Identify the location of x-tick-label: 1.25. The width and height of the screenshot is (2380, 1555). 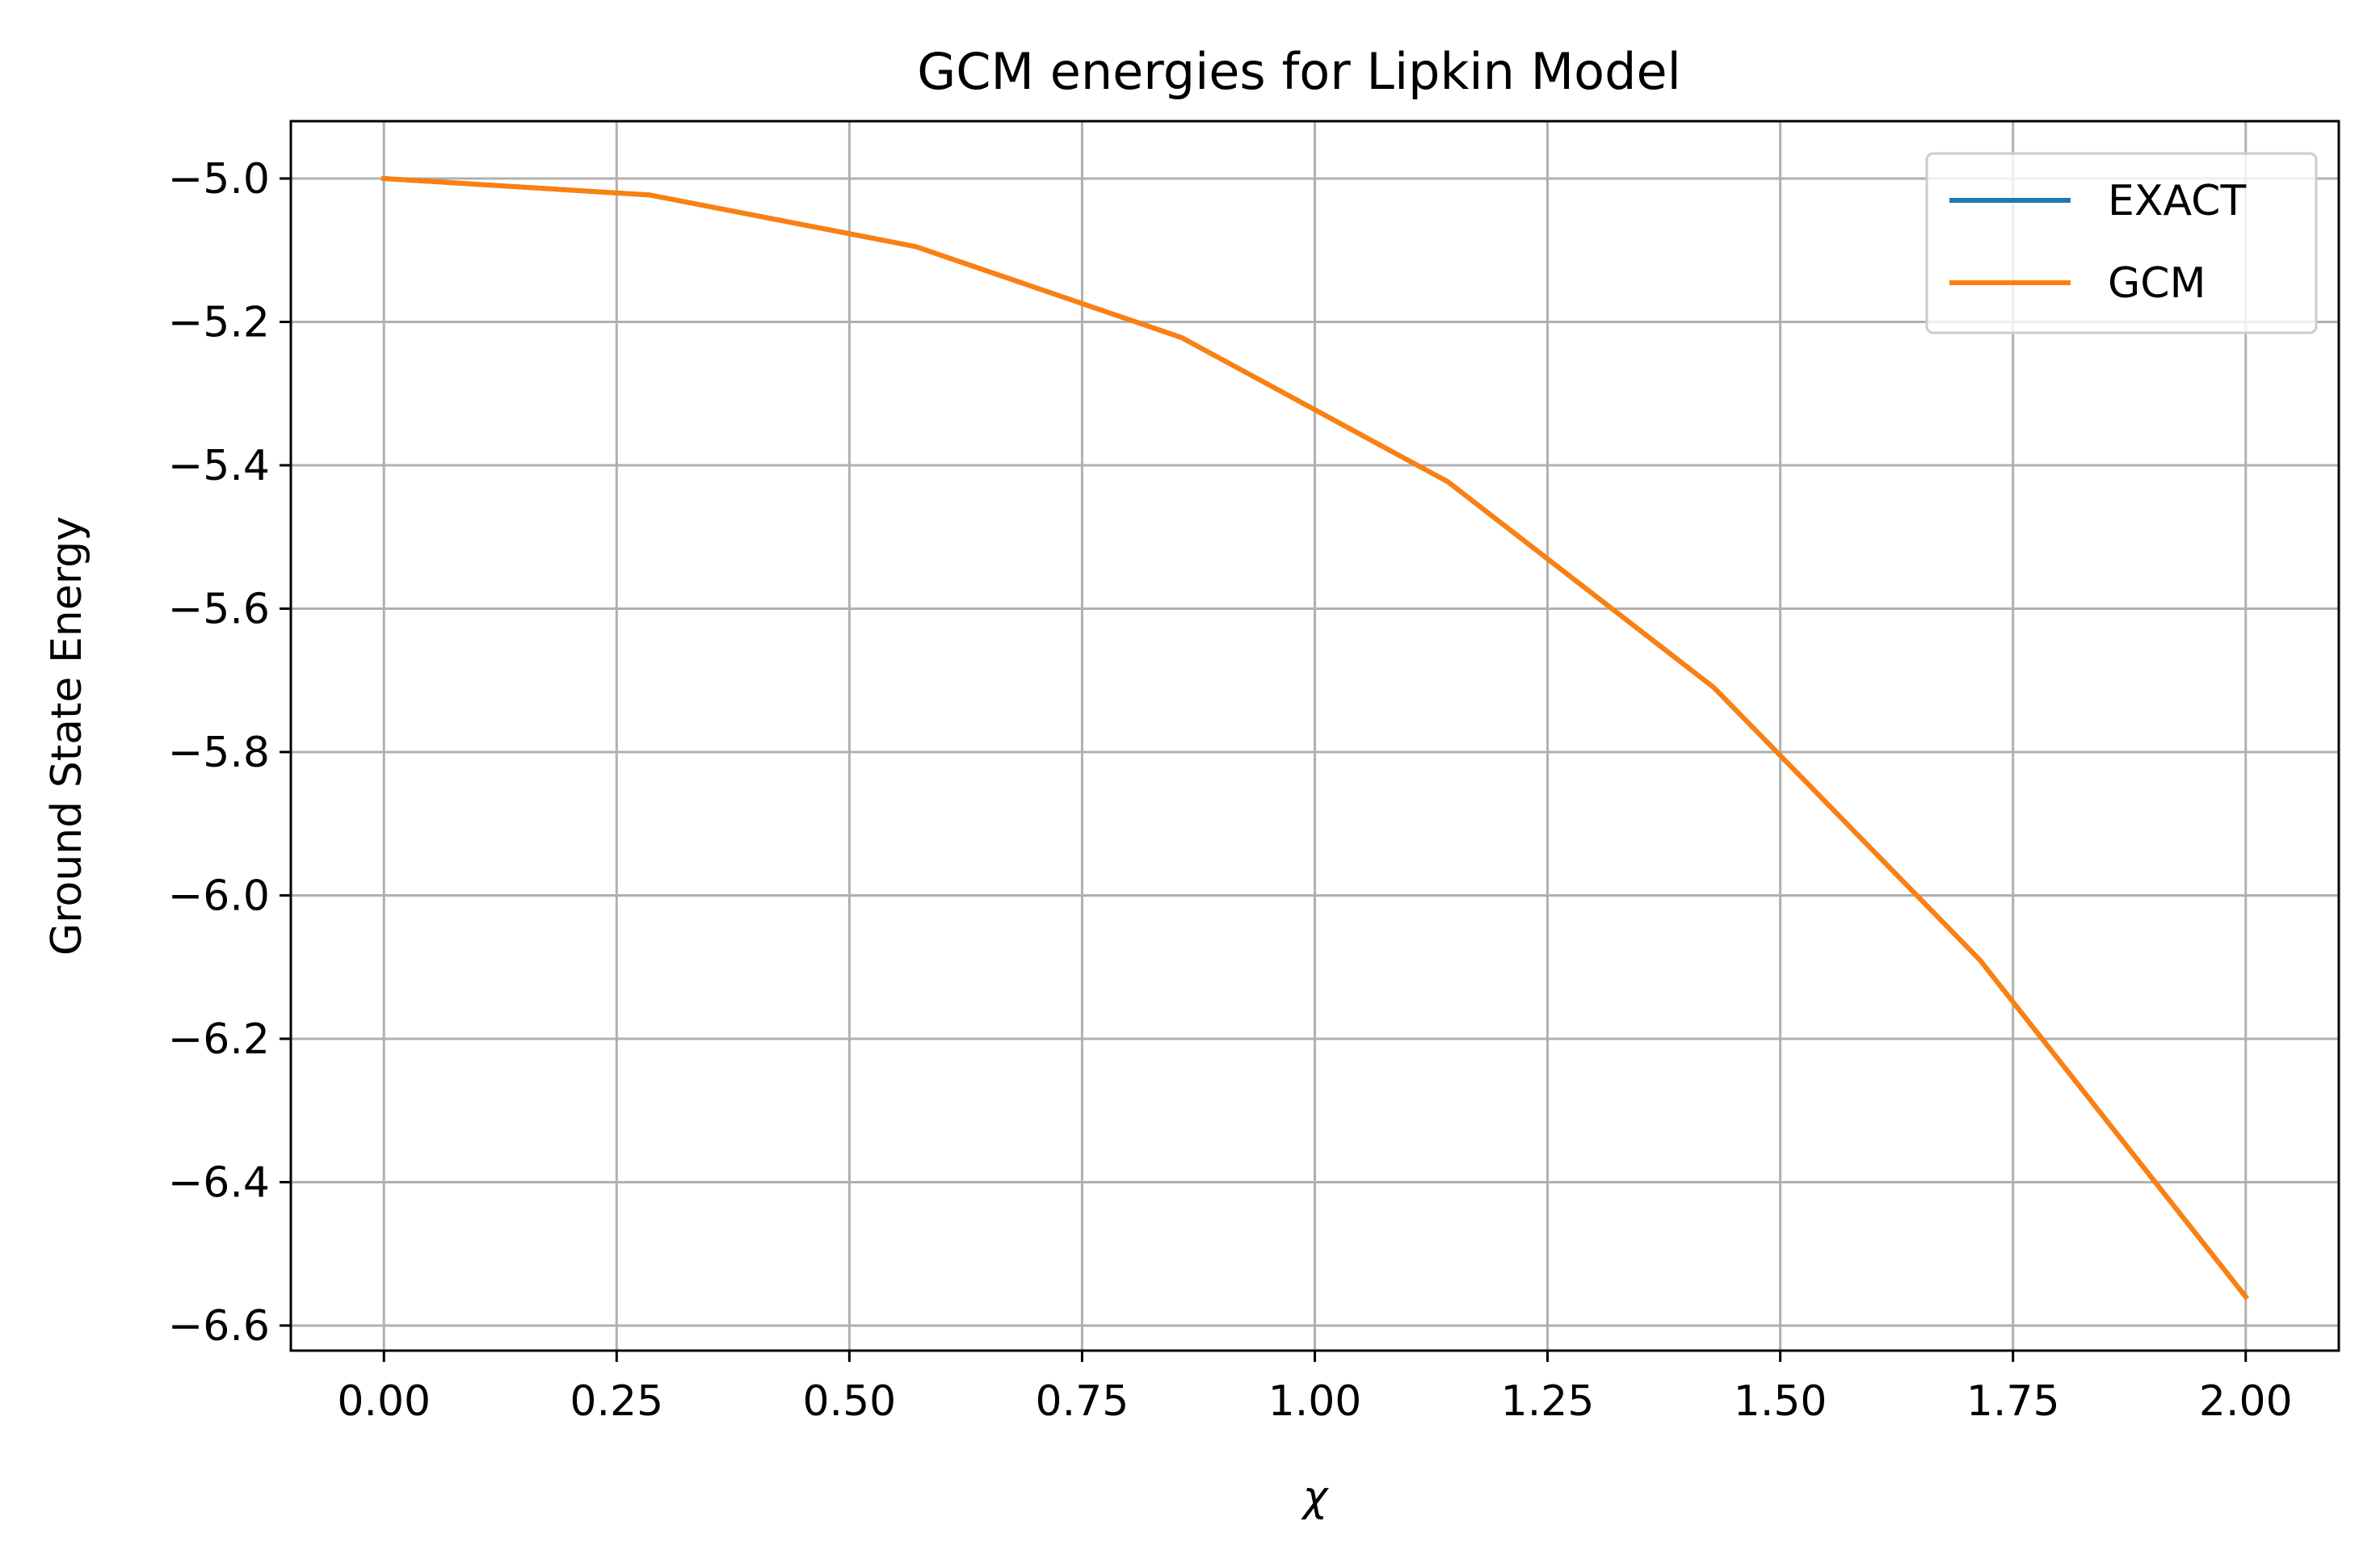
(1548, 1401).